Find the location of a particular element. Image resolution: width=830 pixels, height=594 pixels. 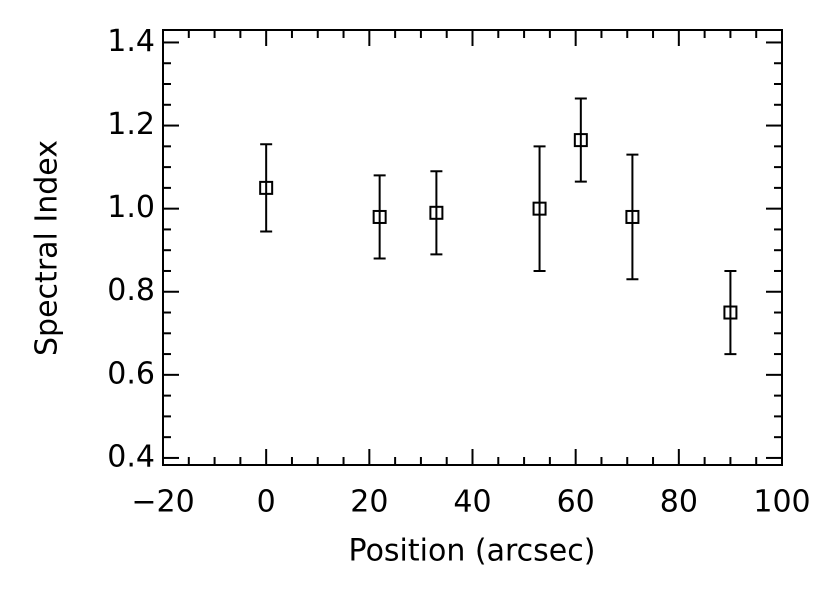

x-tick-label: −20 is located at coordinates (162, 502).